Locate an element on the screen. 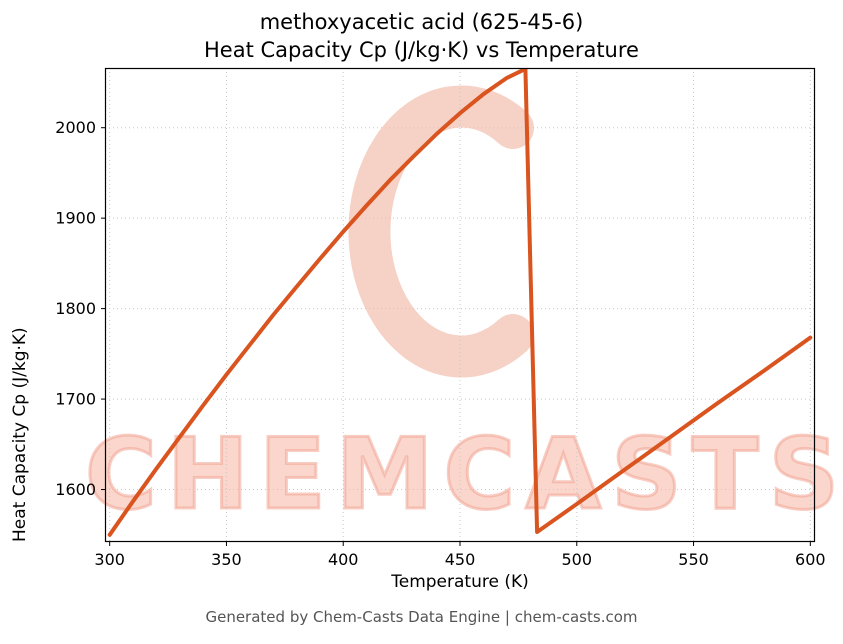 This screenshot has height=644, width=843. x-tick-label: 400 is located at coordinates (343, 559).